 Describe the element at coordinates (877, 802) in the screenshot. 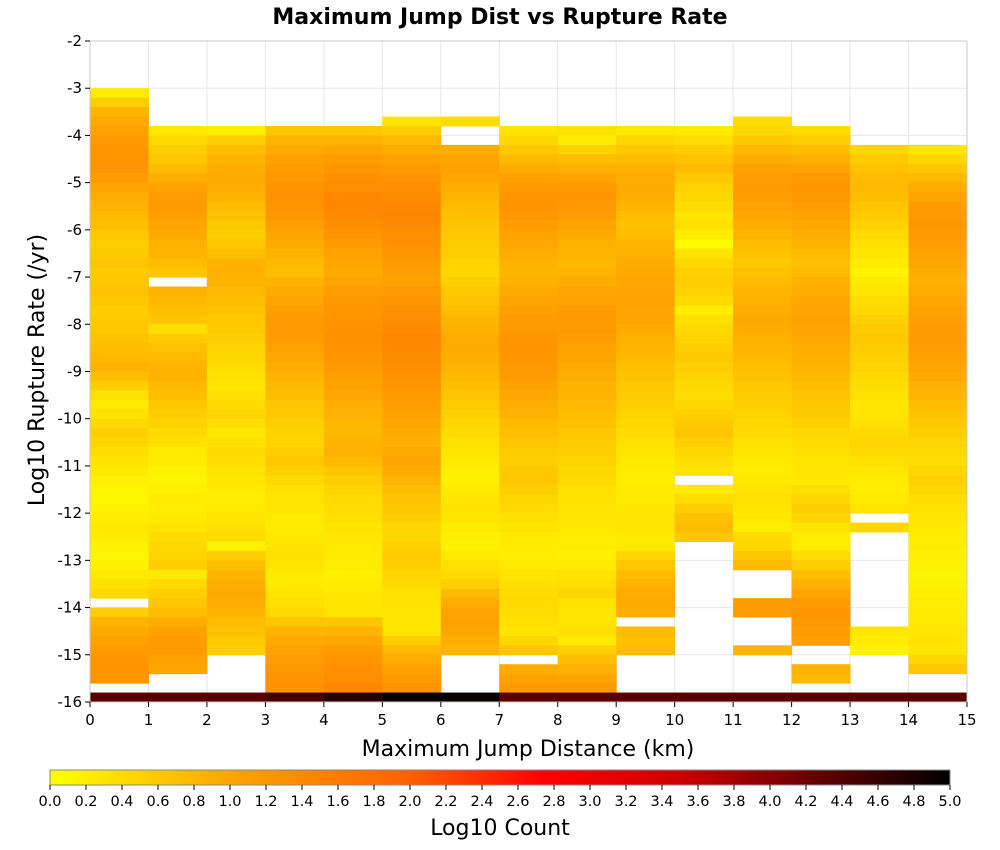

I see `colorbar-tick-label: 4.6` at that location.